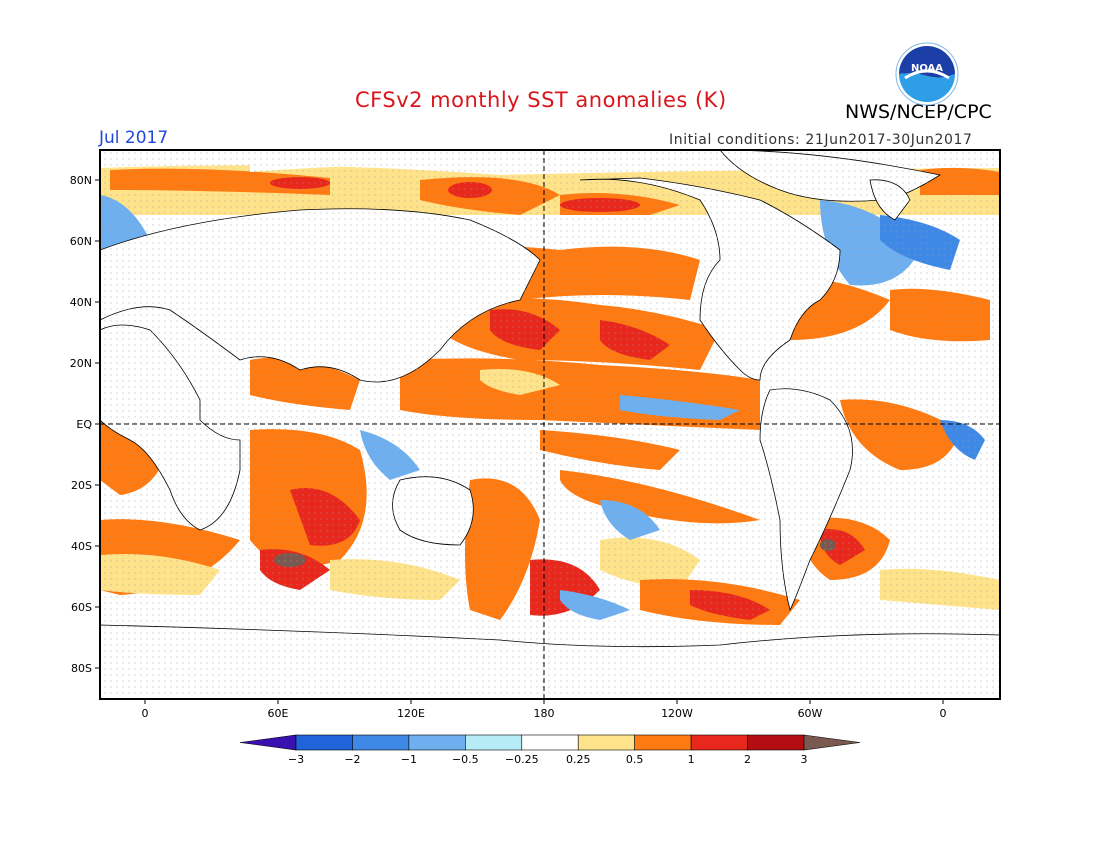 The width and height of the screenshot is (1100, 850). I want to click on colorbar: −3 −2 −1 −0.5 −0.25 0.25 0.5 1 2 3, so click(550, 750).